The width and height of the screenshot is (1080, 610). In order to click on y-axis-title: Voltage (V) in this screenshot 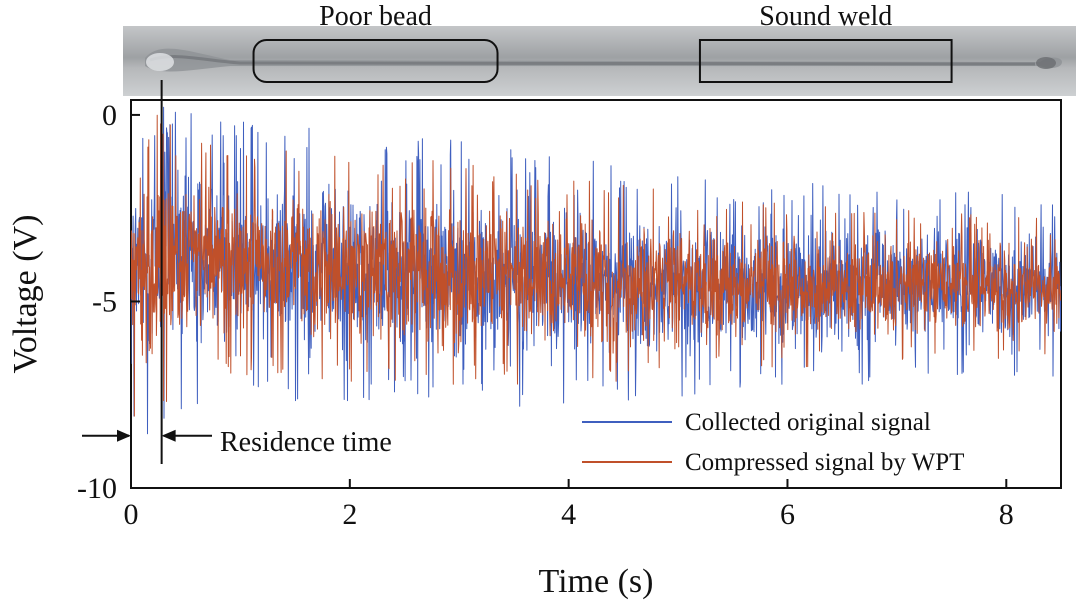, I will do `click(25, 294)`.